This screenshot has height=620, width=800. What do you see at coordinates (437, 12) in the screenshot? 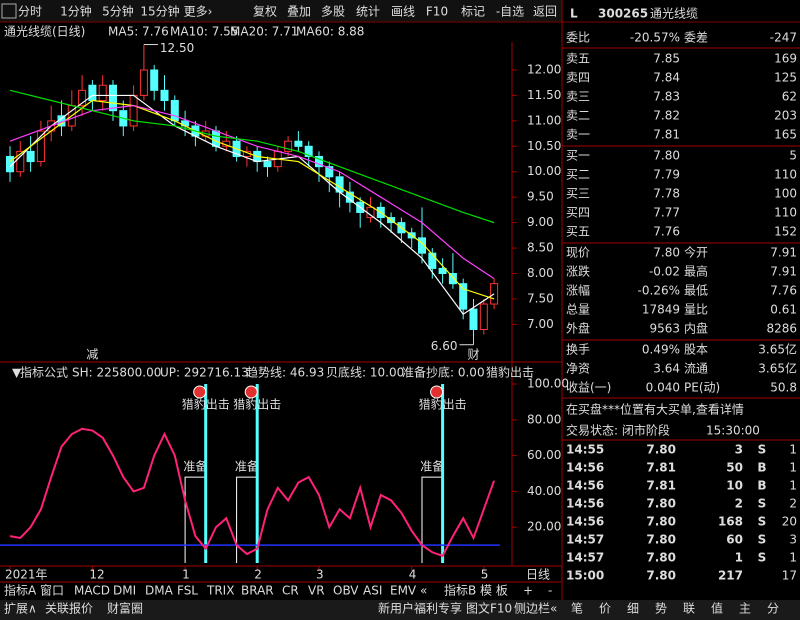
I see `toolbar-button: F10` at bounding box center [437, 12].